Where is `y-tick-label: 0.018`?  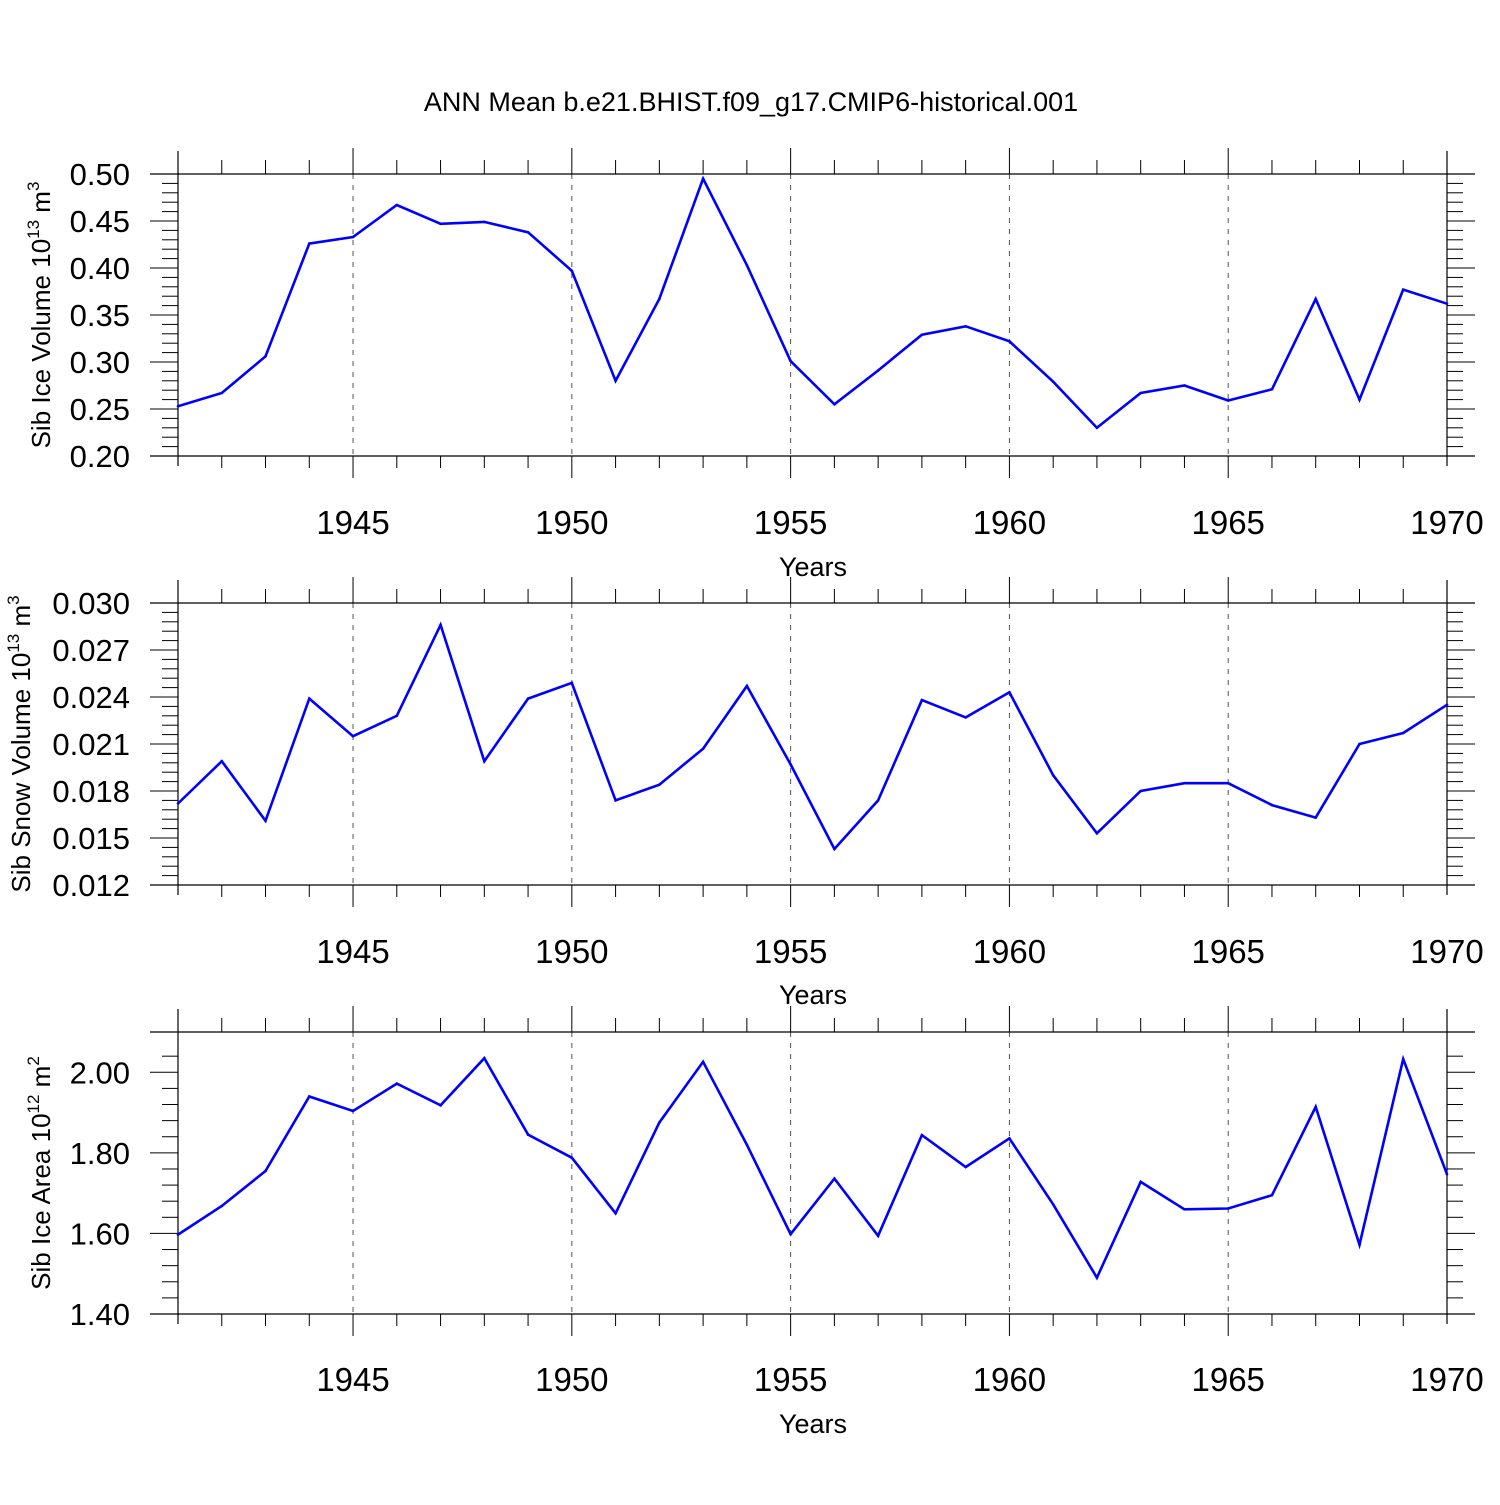 y-tick-label: 0.018 is located at coordinates (91, 791).